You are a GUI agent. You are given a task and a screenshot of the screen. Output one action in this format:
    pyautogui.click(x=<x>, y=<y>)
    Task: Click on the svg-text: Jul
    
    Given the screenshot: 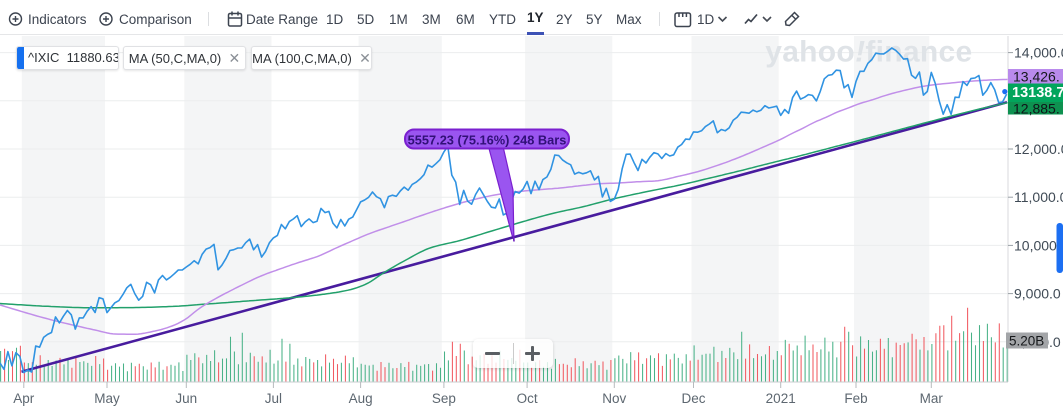 What is the action you would take?
    pyautogui.click(x=273, y=398)
    